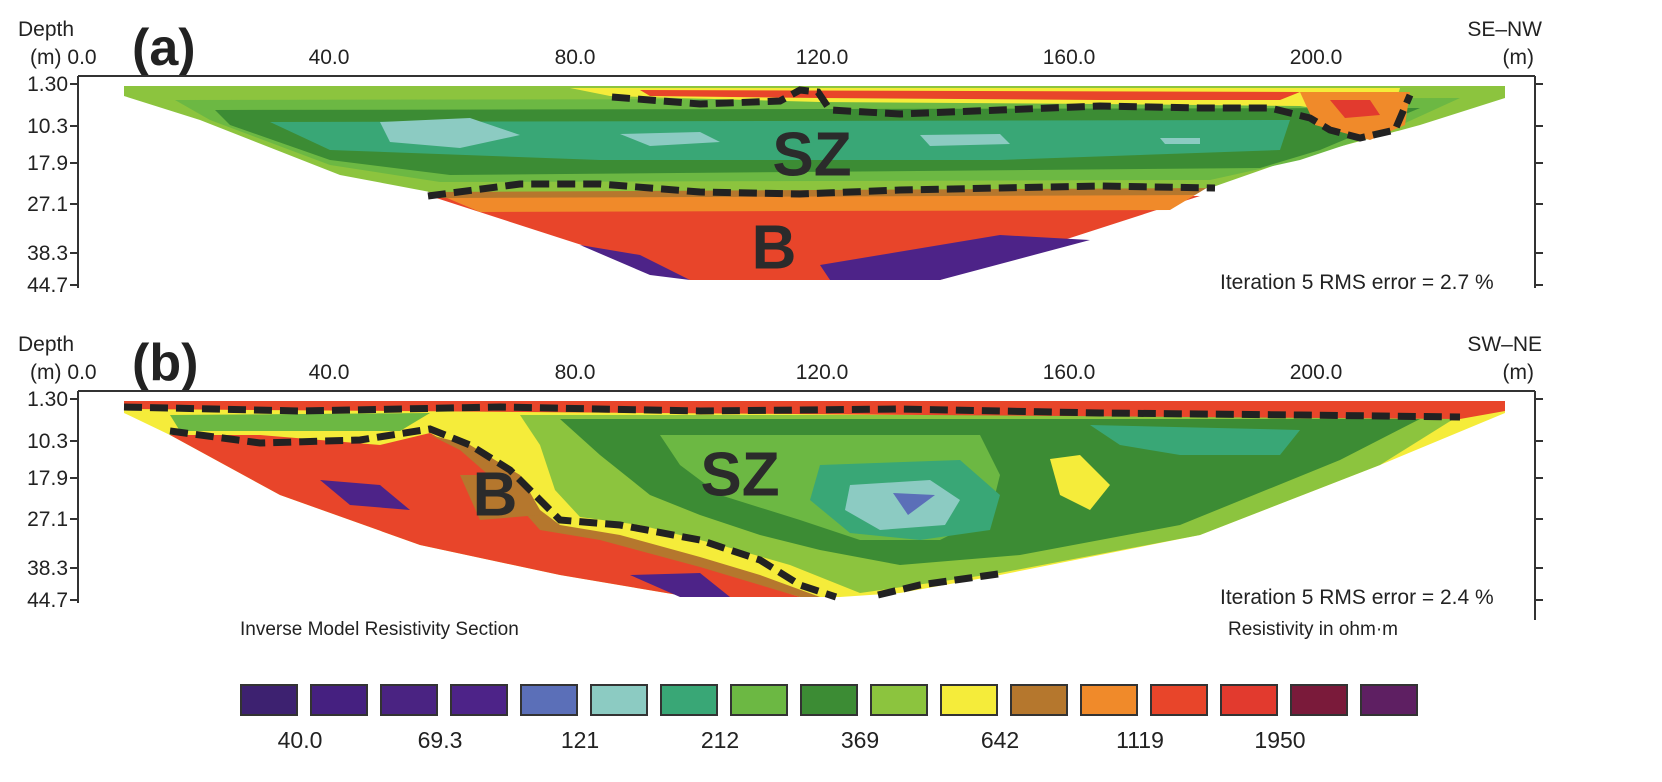 This screenshot has height=782, width=1662. Describe the element at coordinates (440, 740) in the screenshot. I see `legend-value: 69.3` at that location.